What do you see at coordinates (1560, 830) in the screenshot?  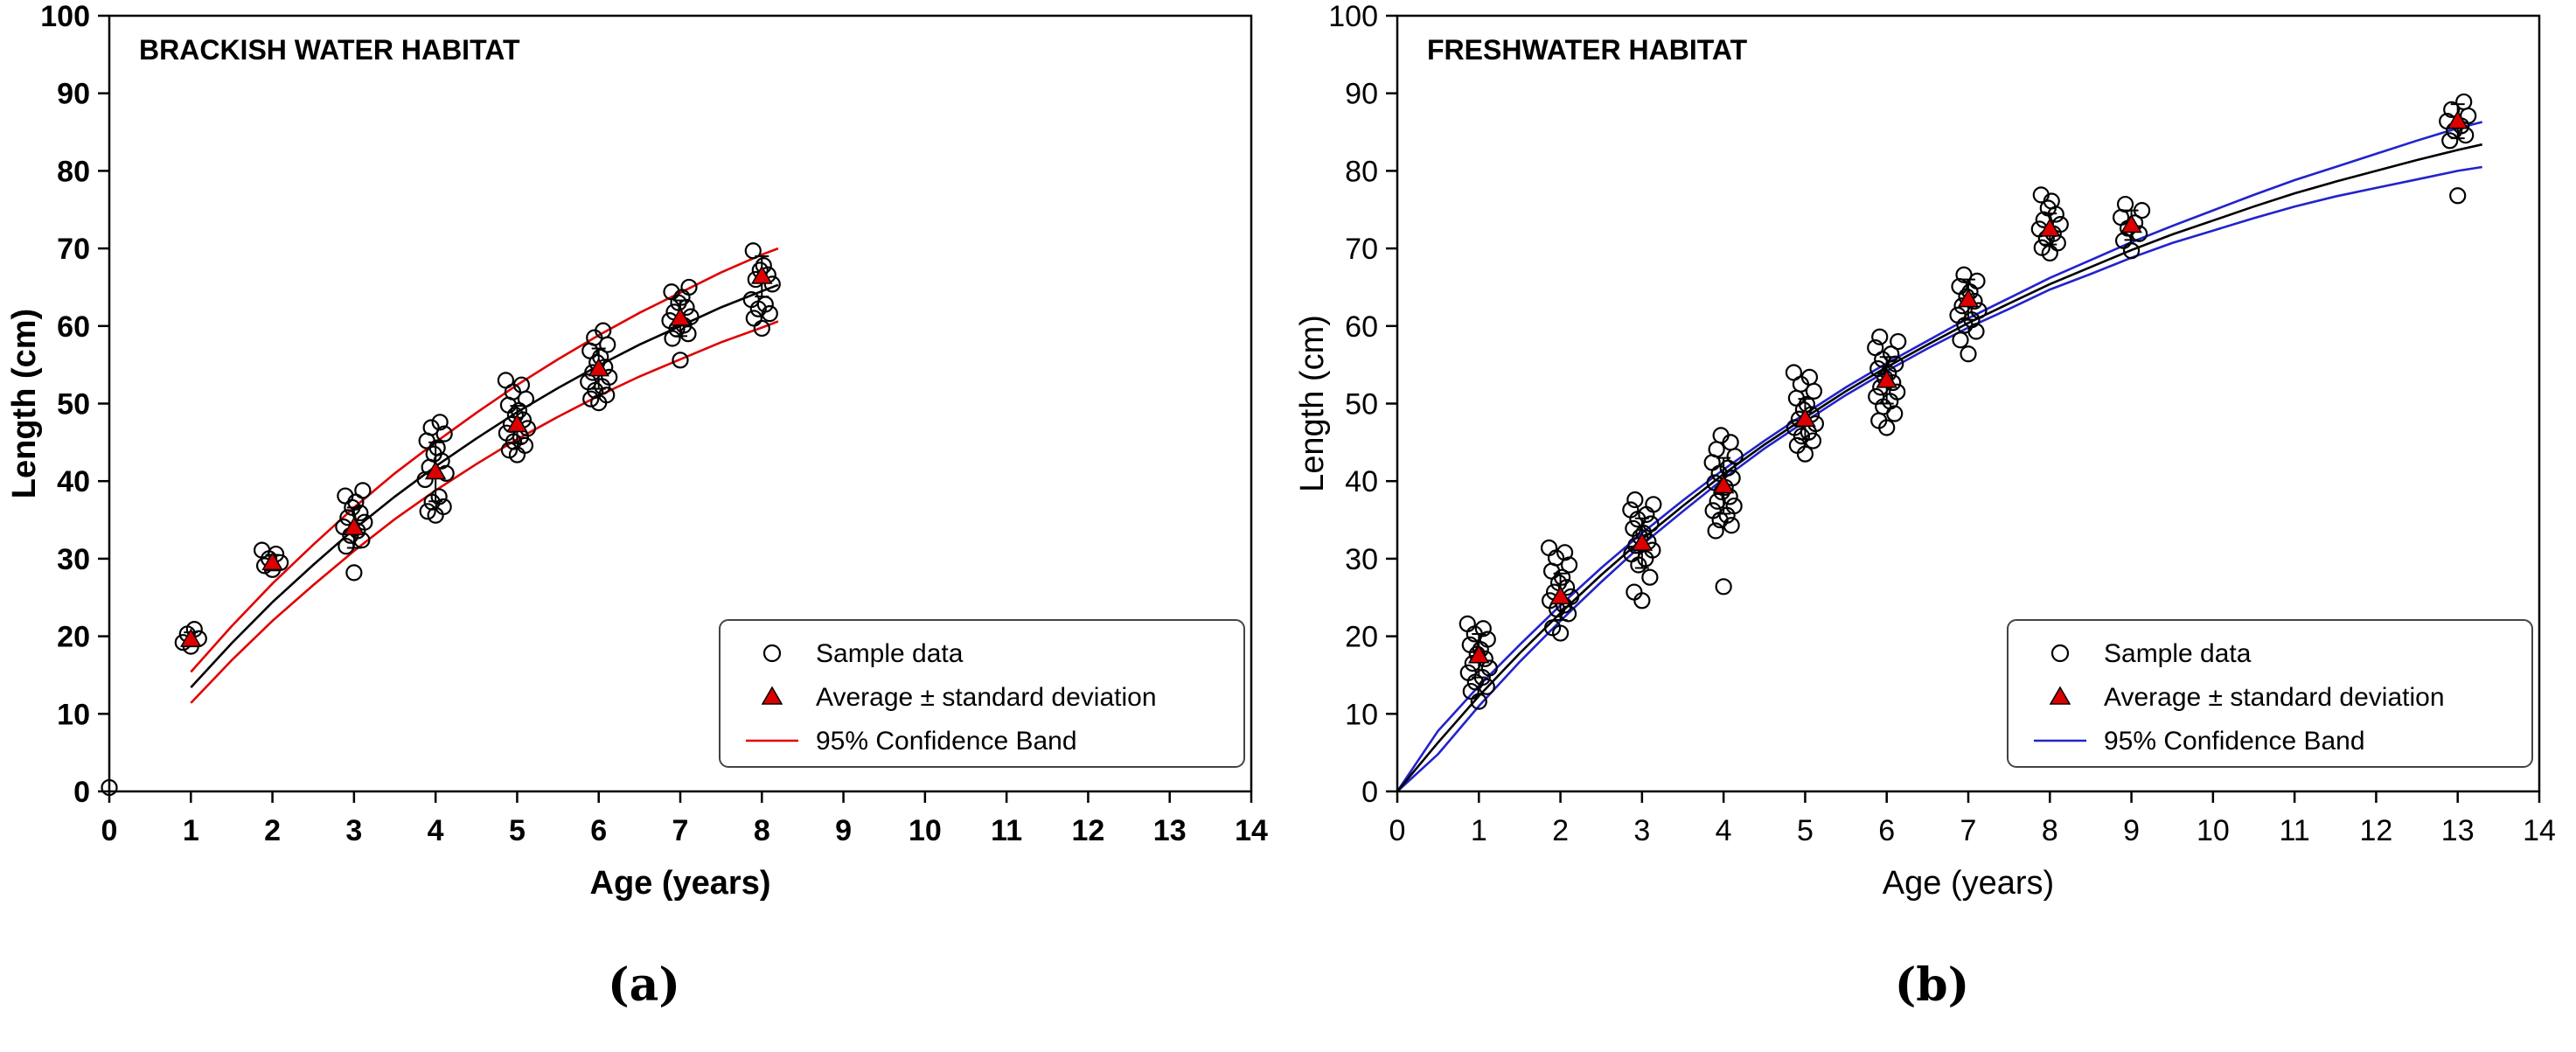 I see `x-tick-label: 2` at bounding box center [1560, 830].